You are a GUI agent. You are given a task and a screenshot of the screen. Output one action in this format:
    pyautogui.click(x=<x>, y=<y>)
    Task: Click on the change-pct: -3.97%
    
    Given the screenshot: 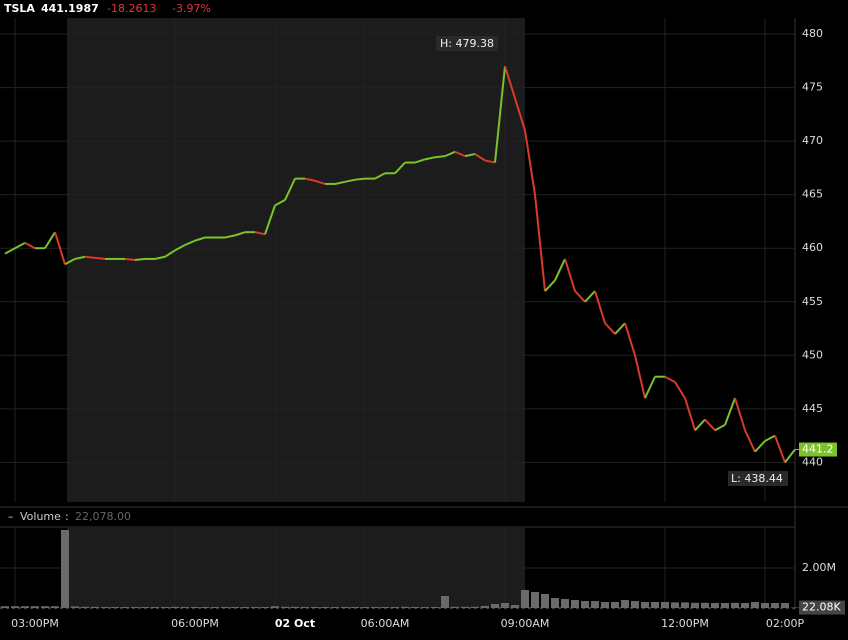 What is the action you would take?
    pyautogui.click(x=191, y=8)
    